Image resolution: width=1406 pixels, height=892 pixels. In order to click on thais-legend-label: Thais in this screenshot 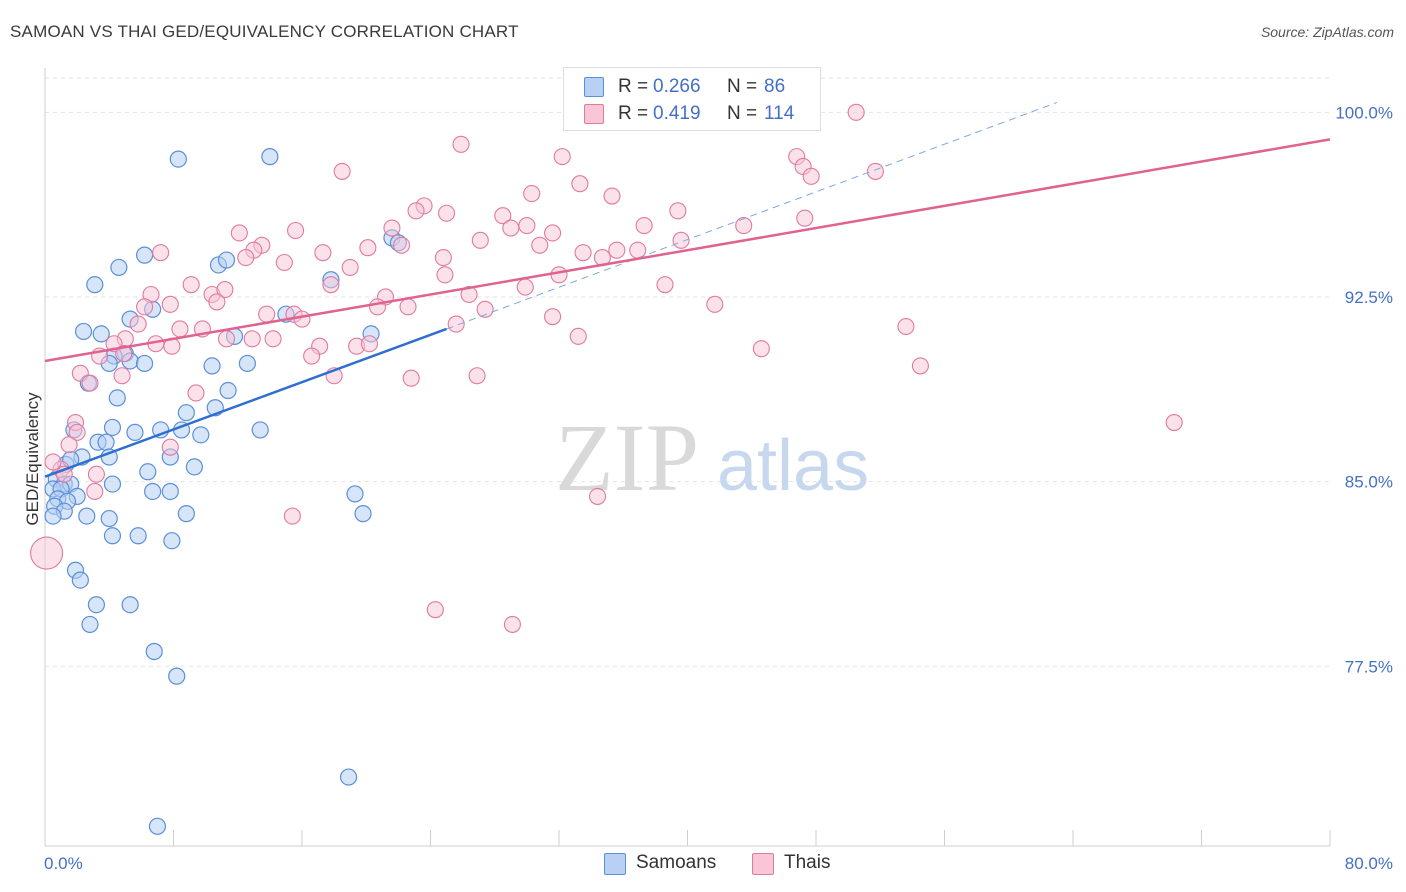, I will do `click(807, 862)`.